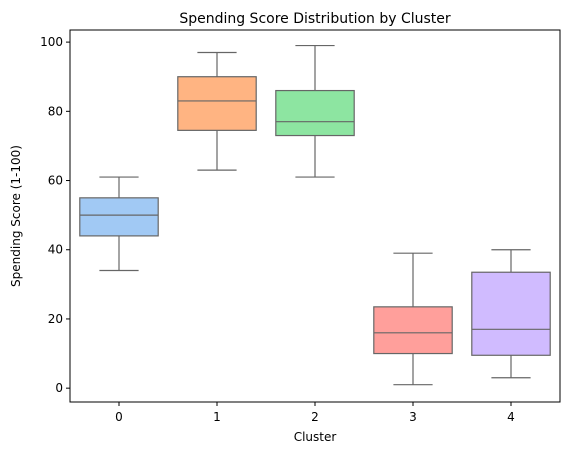  What do you see at coordinates (55, 319) in the screenshot?
I see `y-tick-label: 20` at bounding box center [55, 319].